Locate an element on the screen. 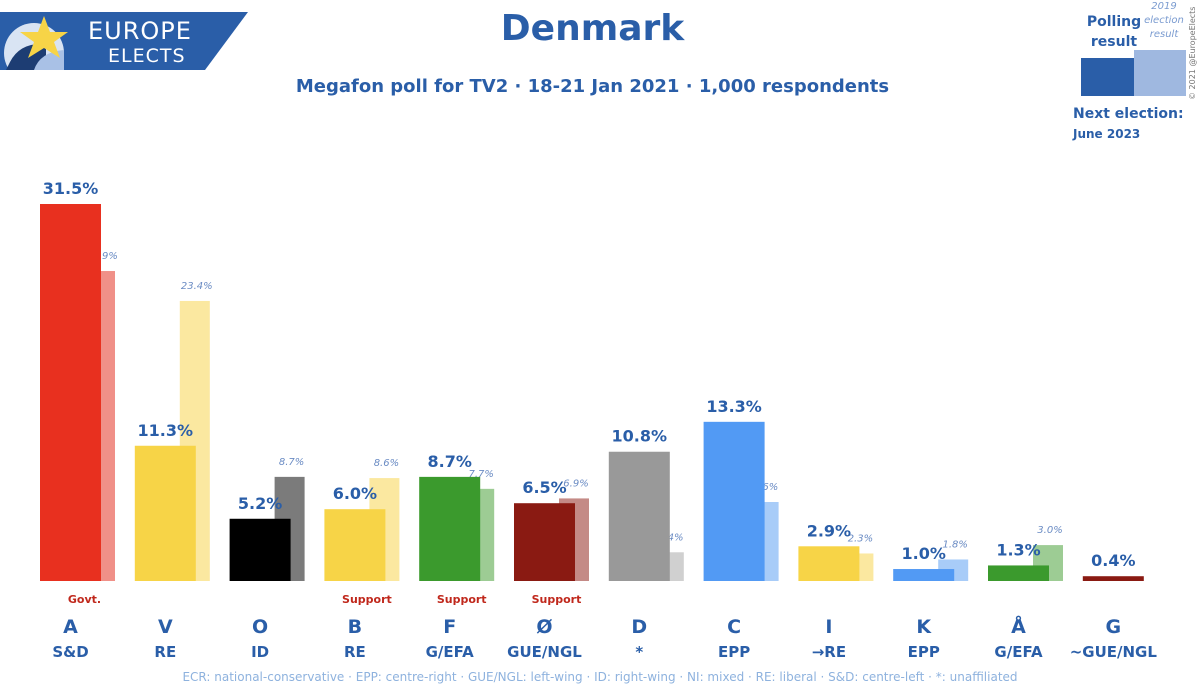  party-12-bar is located at coordinates (1113, 578).